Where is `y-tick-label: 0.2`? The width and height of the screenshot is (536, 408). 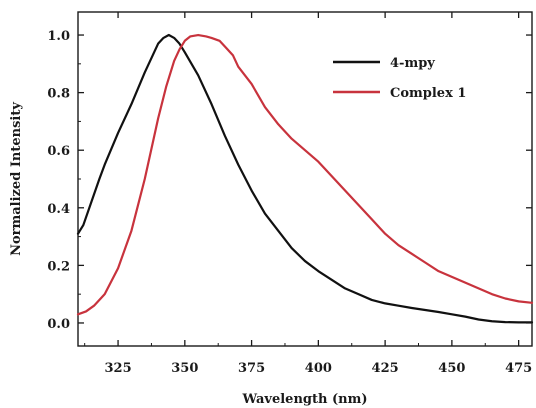
y-tick-label: 0.2 is located at coordinates (58, 266).